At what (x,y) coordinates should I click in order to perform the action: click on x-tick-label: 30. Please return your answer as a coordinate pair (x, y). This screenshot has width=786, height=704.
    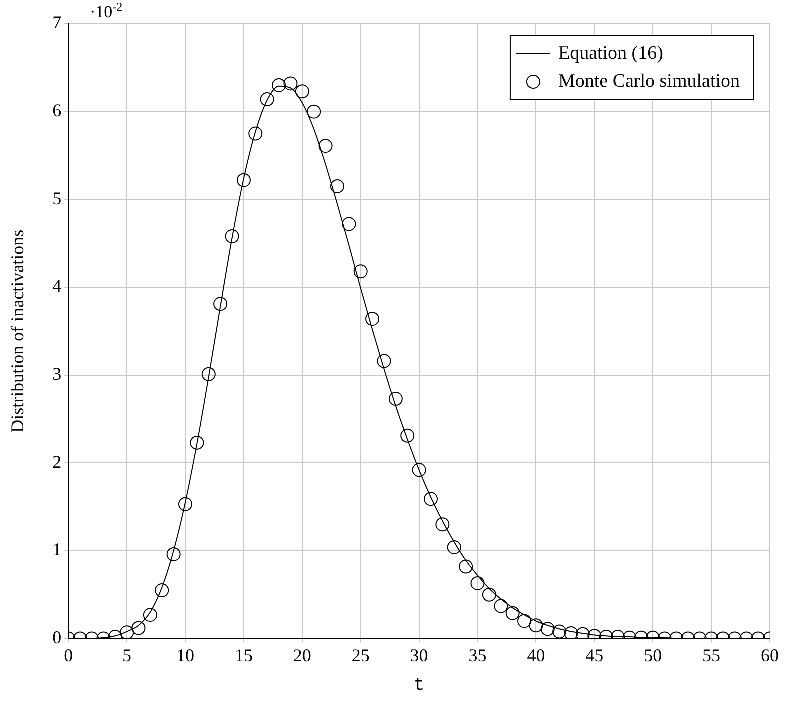
    Looking at the image, I should click on (419, 655).